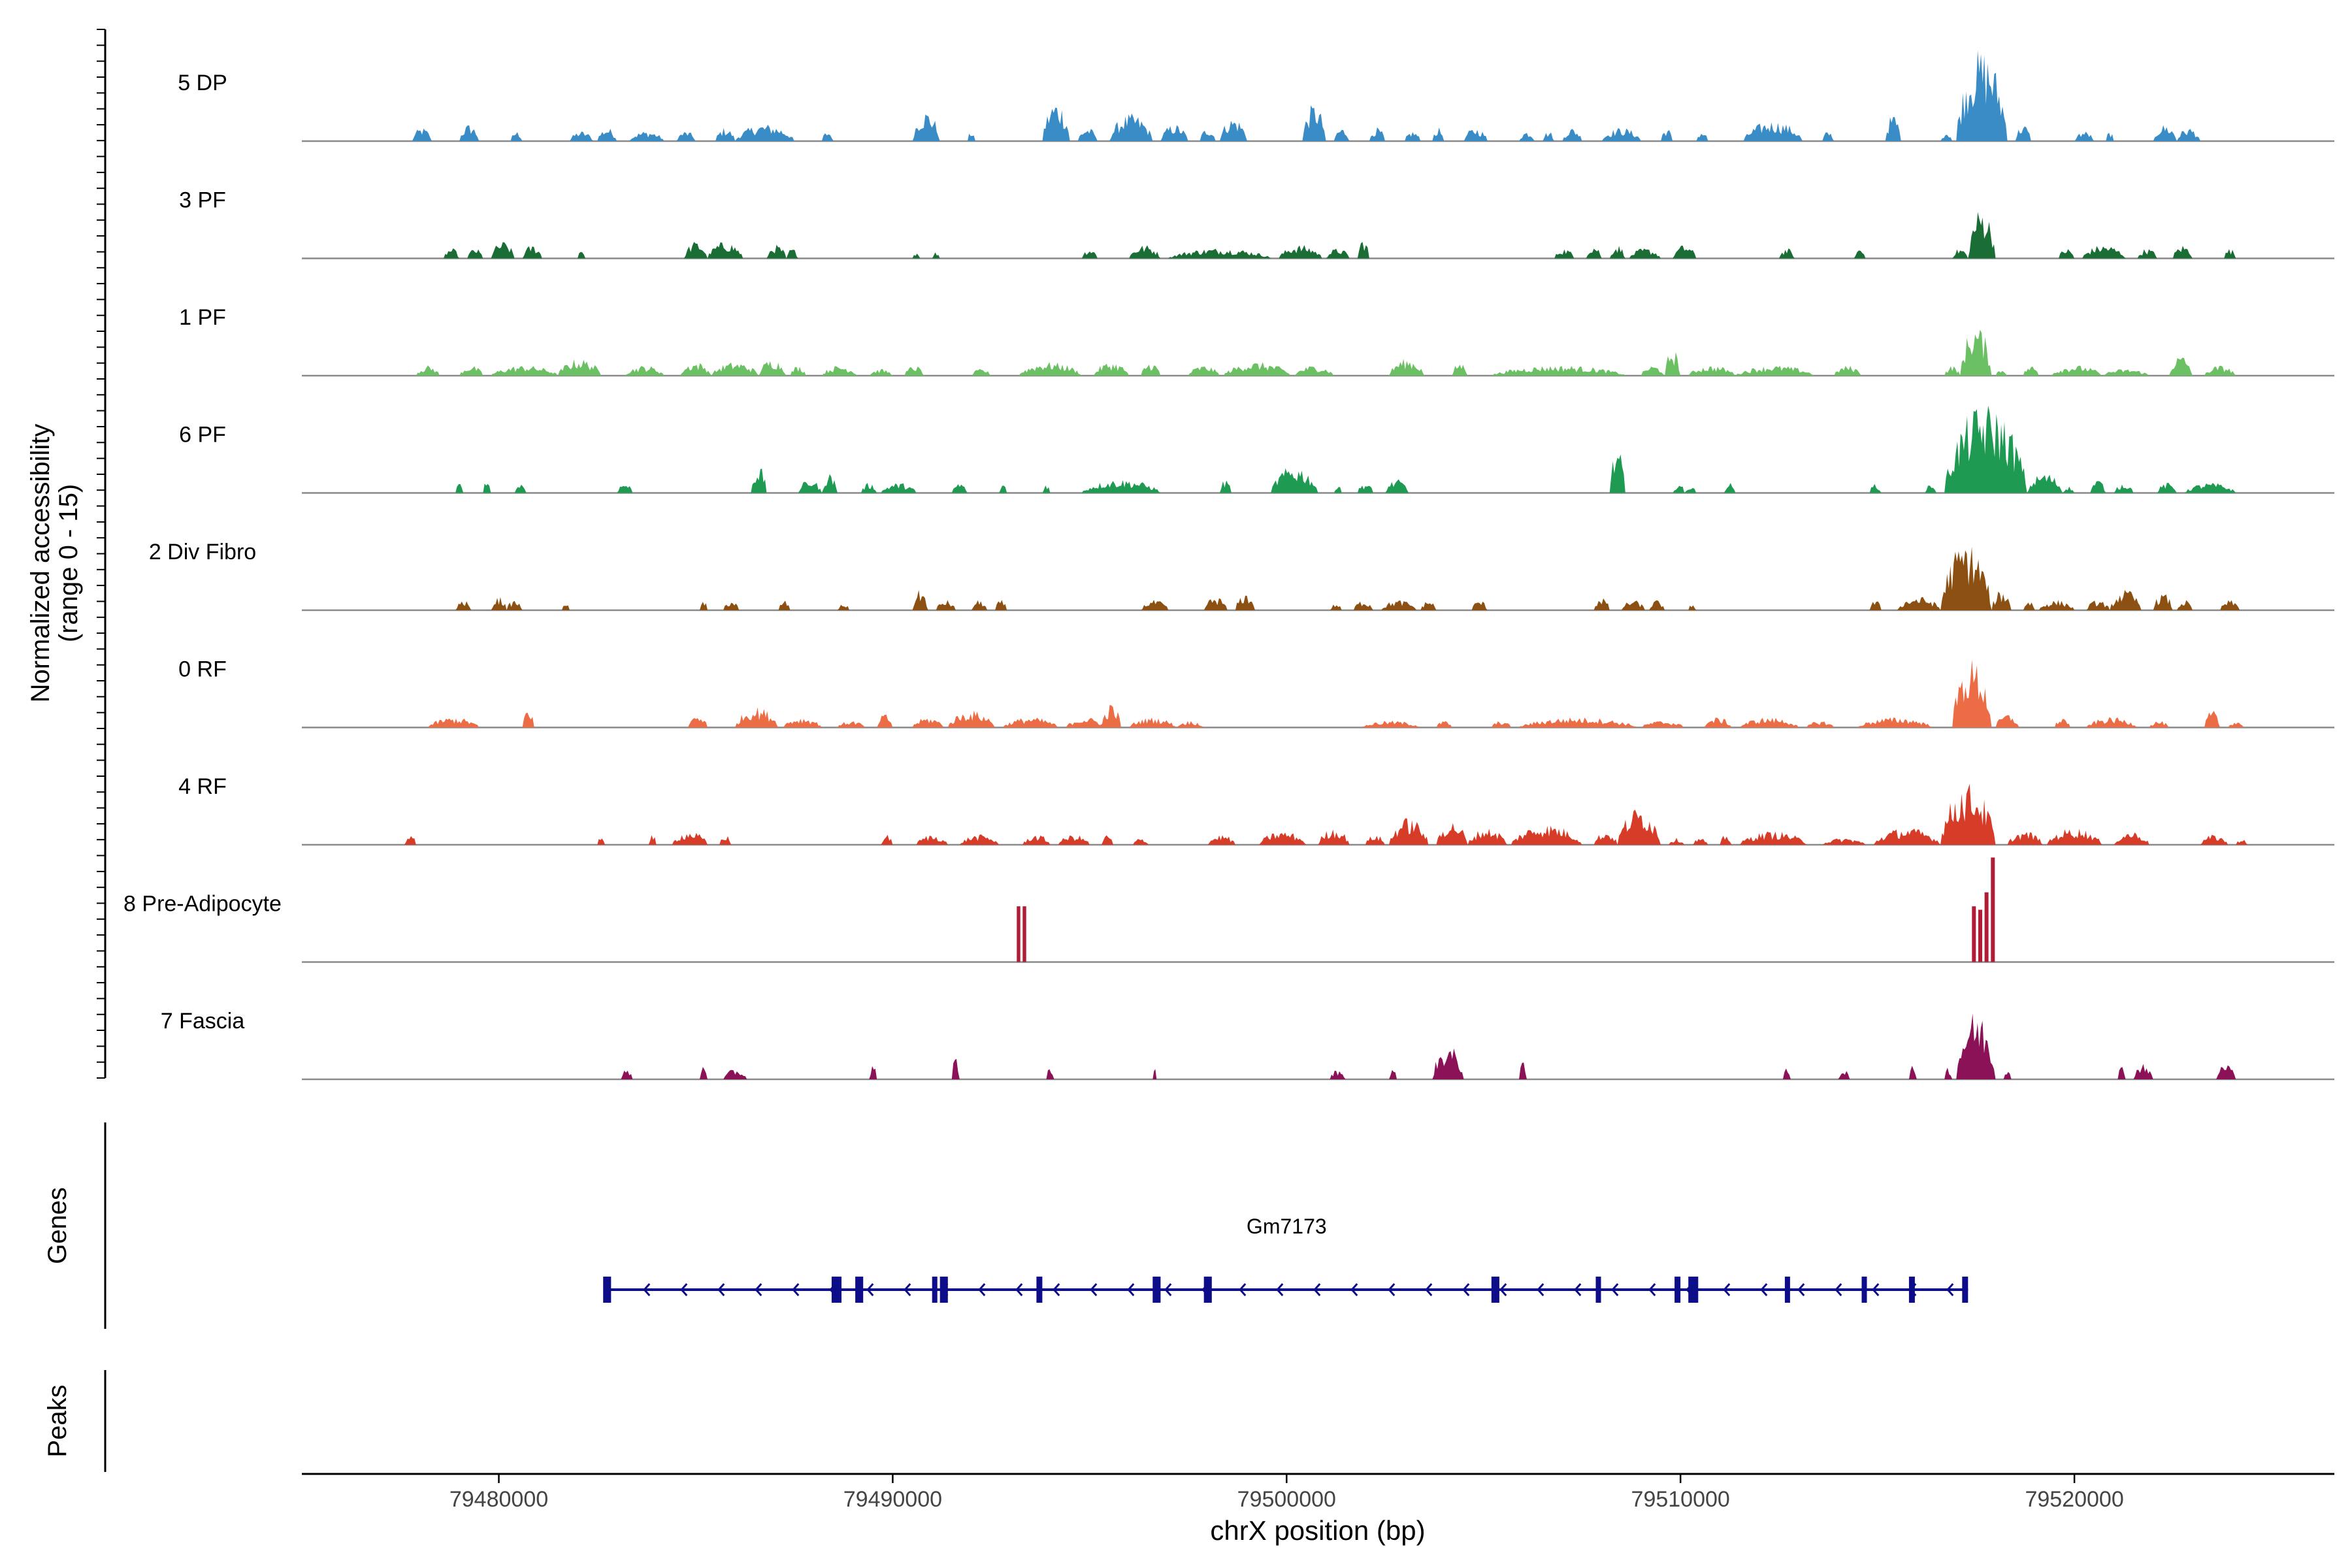 The image size is (2352, 1568). Describe the element at coordinates (1228, 910) in the screenshot. I see `track-8-pre-adipocyte: 8 Pre-Adipocyte` at that location.